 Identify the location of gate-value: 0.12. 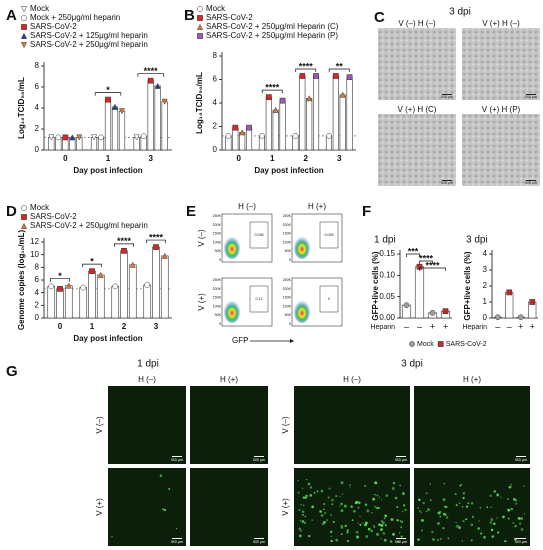
(259, 299).